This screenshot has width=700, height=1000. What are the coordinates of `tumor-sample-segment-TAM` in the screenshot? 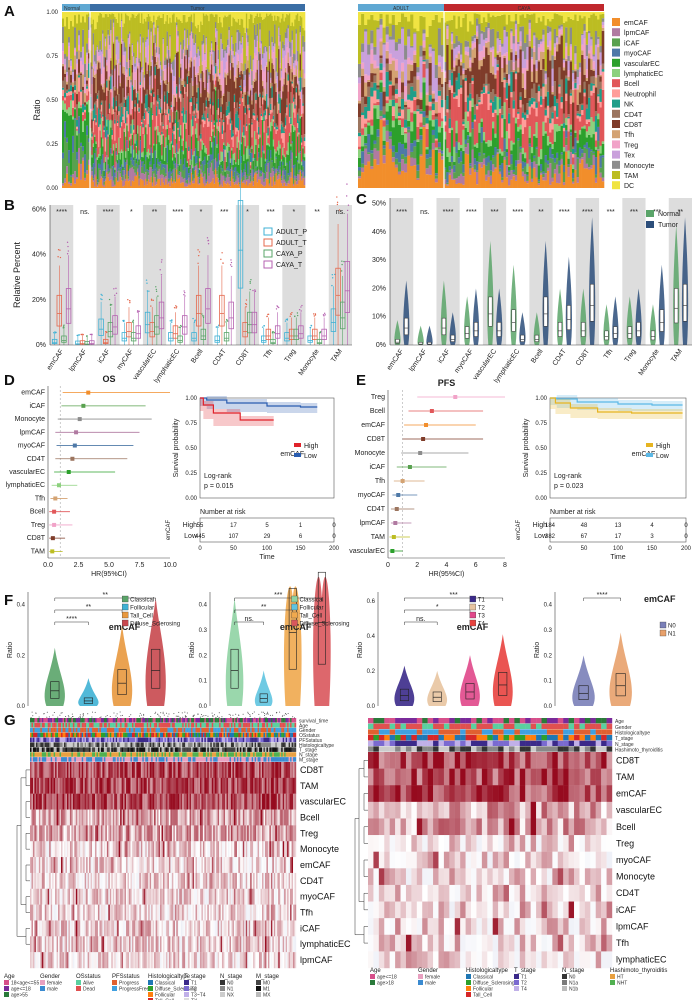 It's located at (190, 25).